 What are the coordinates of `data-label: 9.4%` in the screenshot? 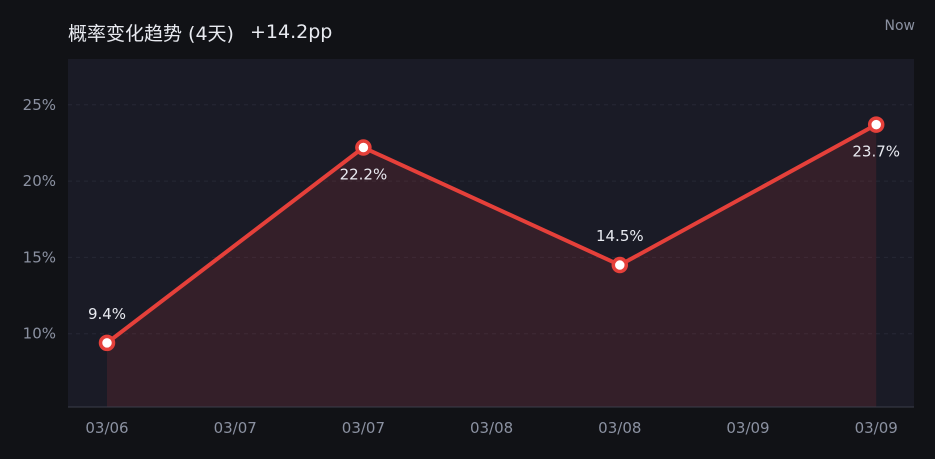 It's located at (107, 314).